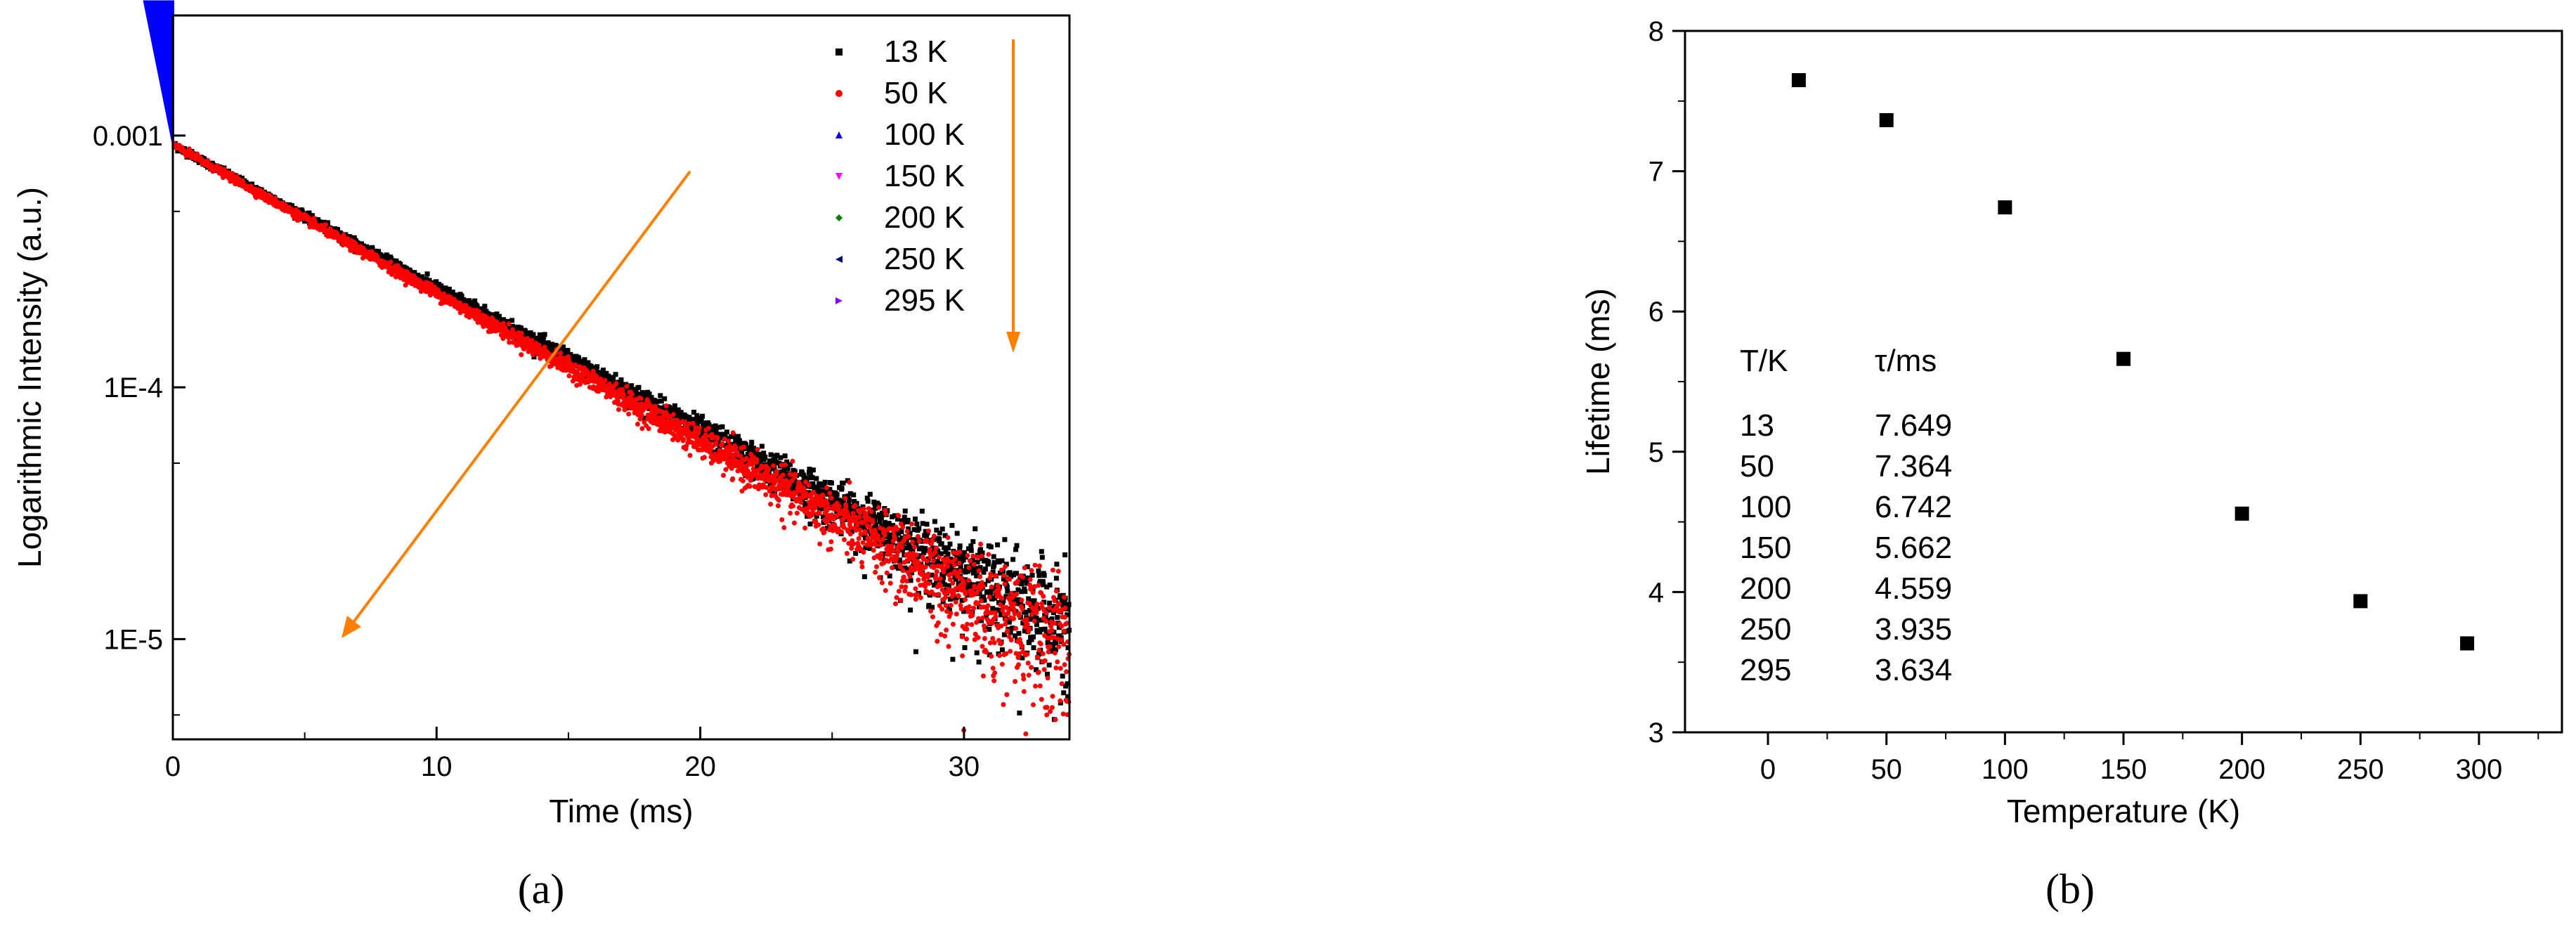  Describe the element at coordinates (2241, 769) in the screenshot. I see `x-tick-label: 200` at that location.